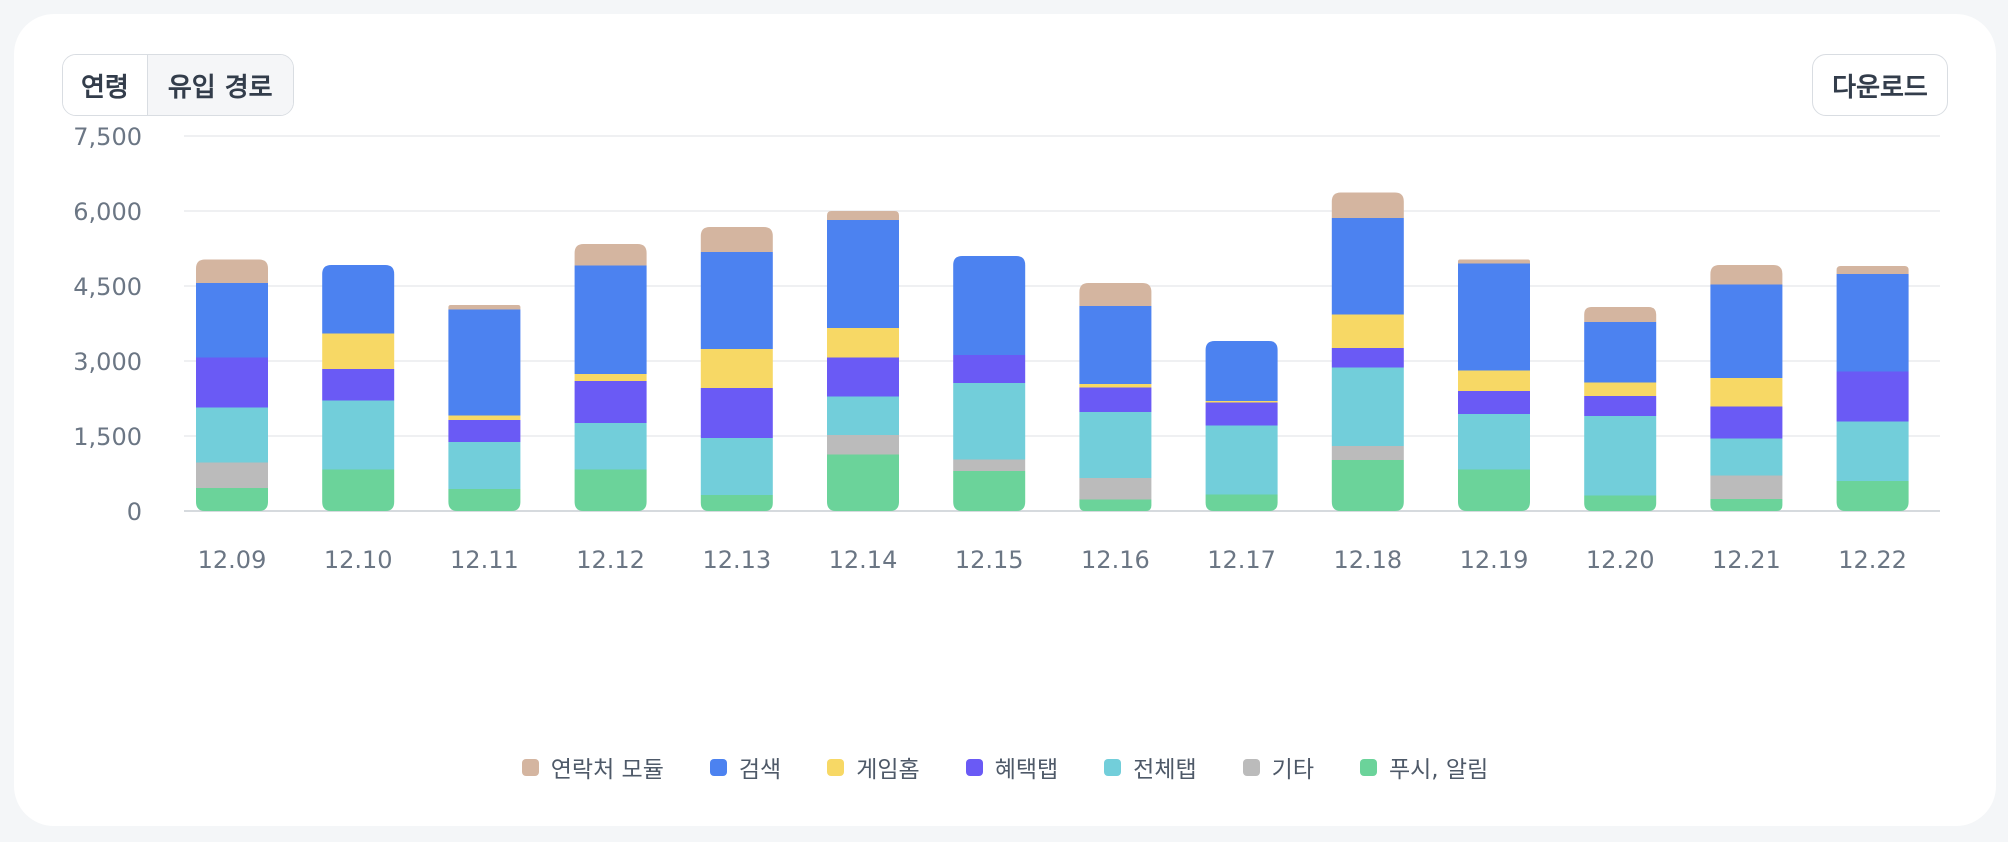 This screenshot has width=2008, height=842. Describe the element at coordinates (358, 560) in the screenshot. I see `x-tick-label: 12.10` at that location.